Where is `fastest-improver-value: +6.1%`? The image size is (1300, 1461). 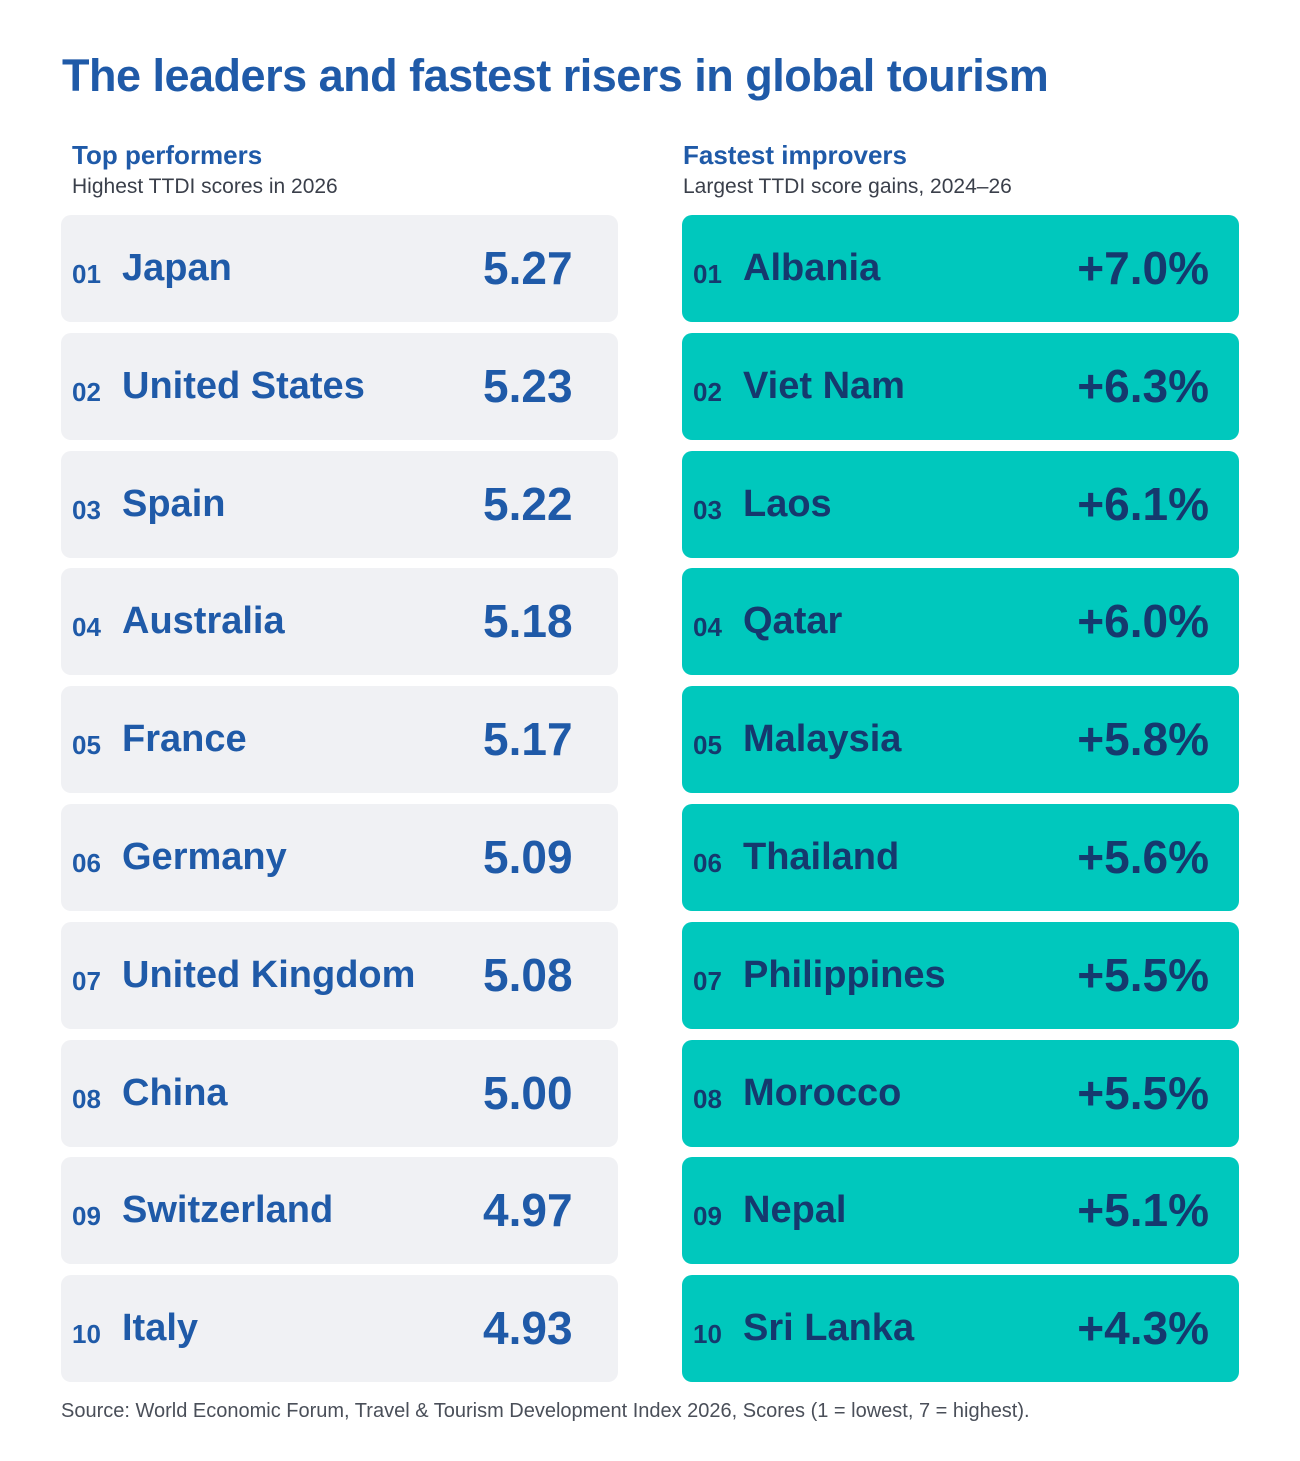
fastest-improver-value: +6.1% is located at coordinates (1143, 503).